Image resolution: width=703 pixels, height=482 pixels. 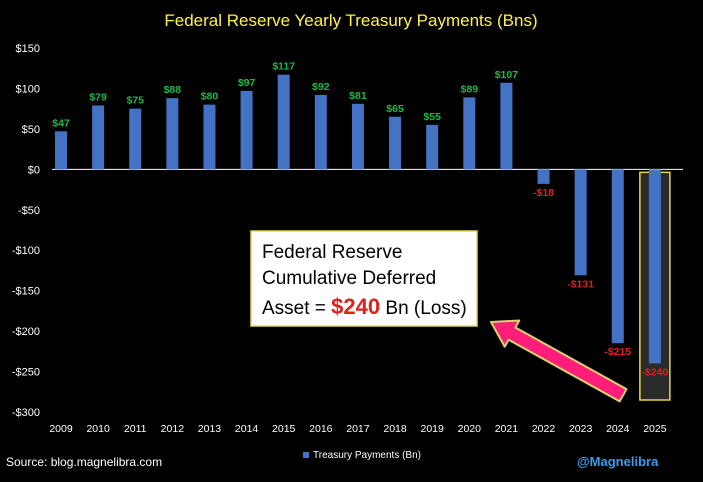 I want to click on x-tick-label-2017: 2017, so click(x=358, y=429).